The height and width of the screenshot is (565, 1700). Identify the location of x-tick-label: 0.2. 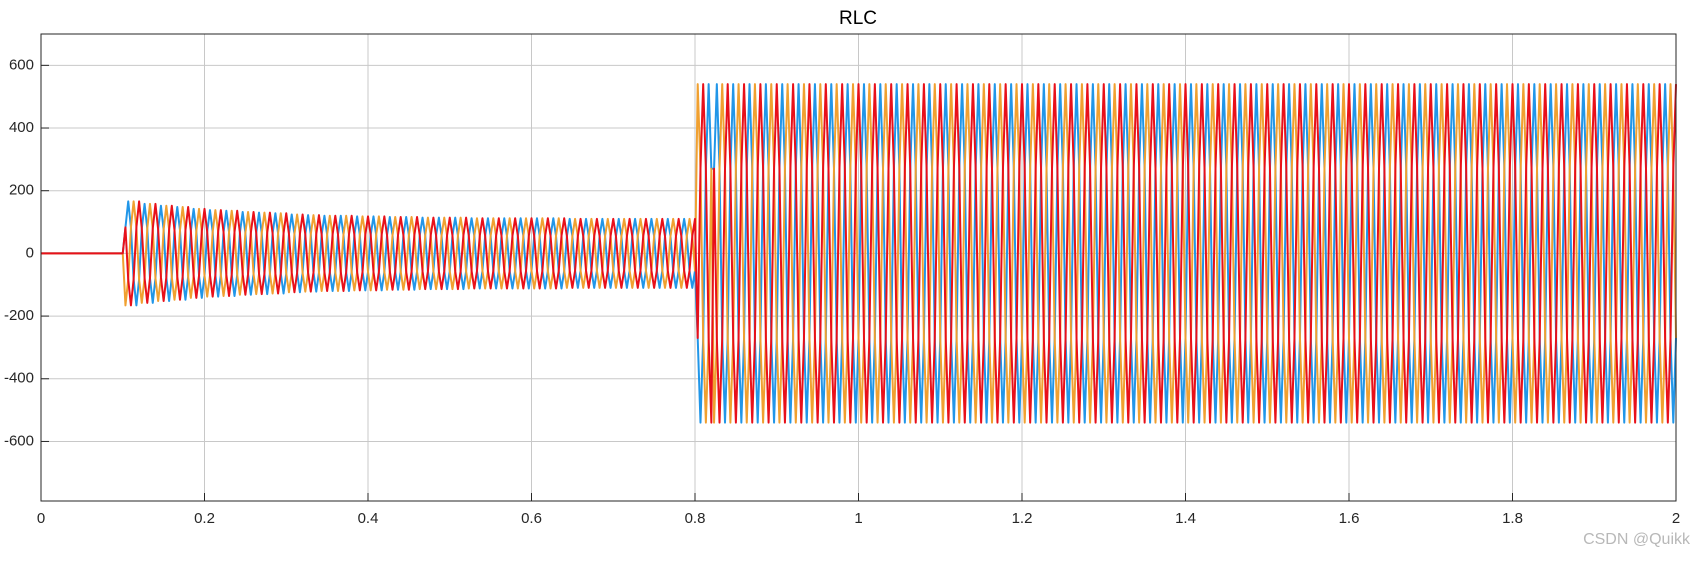
(204, 518).